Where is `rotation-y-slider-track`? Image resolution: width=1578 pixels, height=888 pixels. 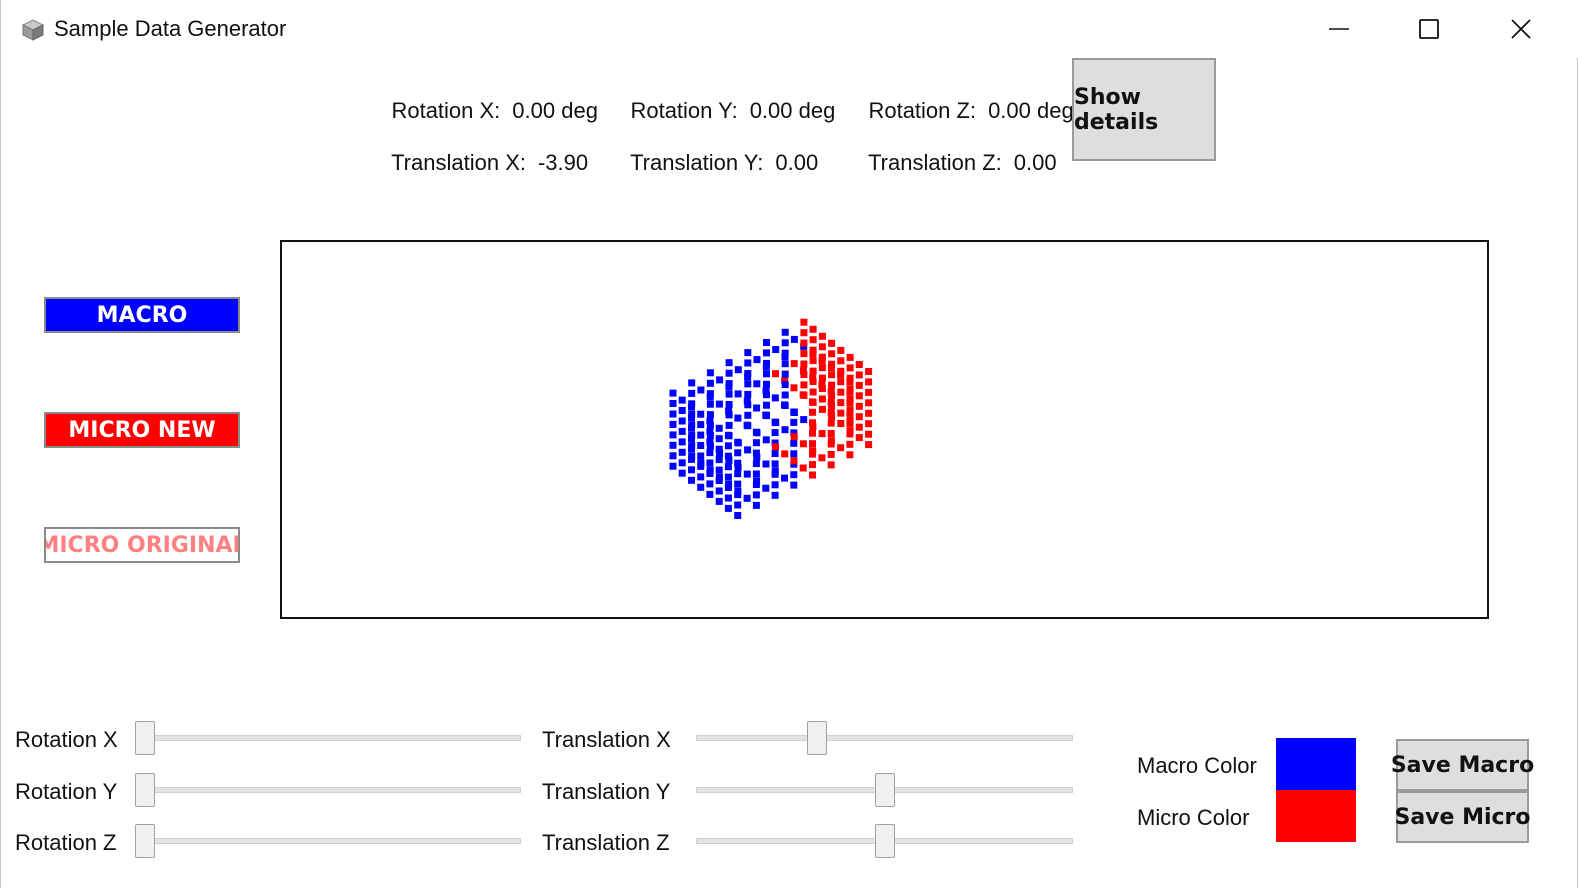 rotation-y-slider-track is located at coordinates (332, 790).